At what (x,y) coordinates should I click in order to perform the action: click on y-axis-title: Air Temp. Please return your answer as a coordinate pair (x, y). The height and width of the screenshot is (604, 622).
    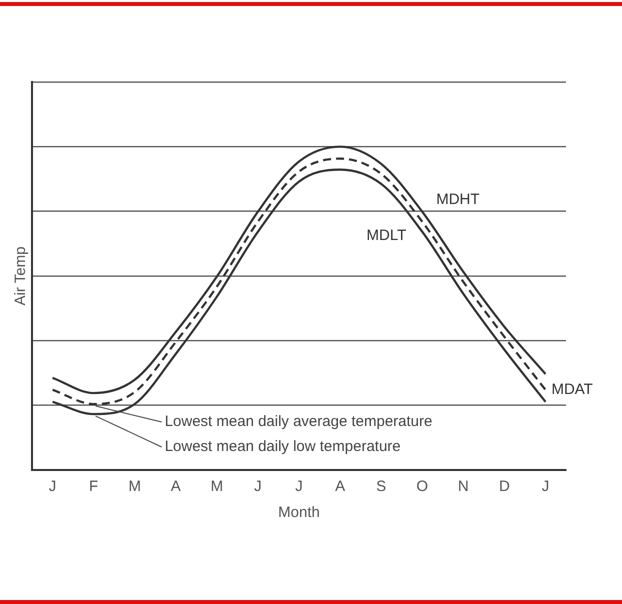
    Looking at the image, I should click on (21, 276).